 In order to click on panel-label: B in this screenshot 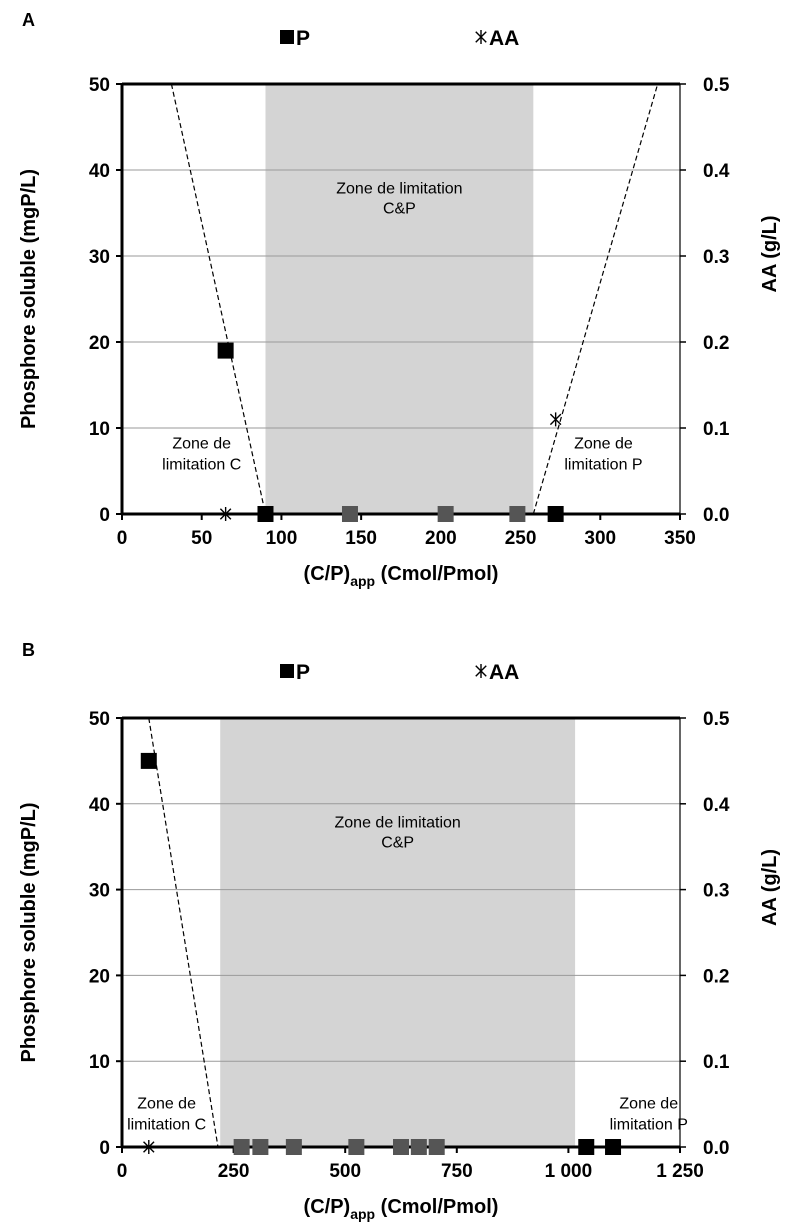, I will do `click(28, 650)`.